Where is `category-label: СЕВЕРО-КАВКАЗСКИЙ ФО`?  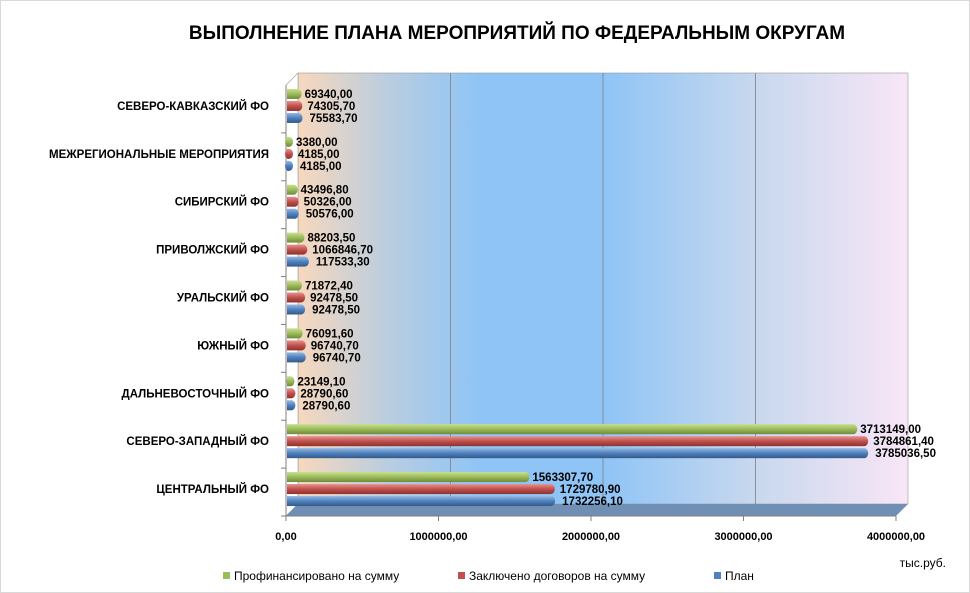
category-label: СЕВЕРО-КАВКАЗСКИЙ ФО is located at coordinates (193, 106).